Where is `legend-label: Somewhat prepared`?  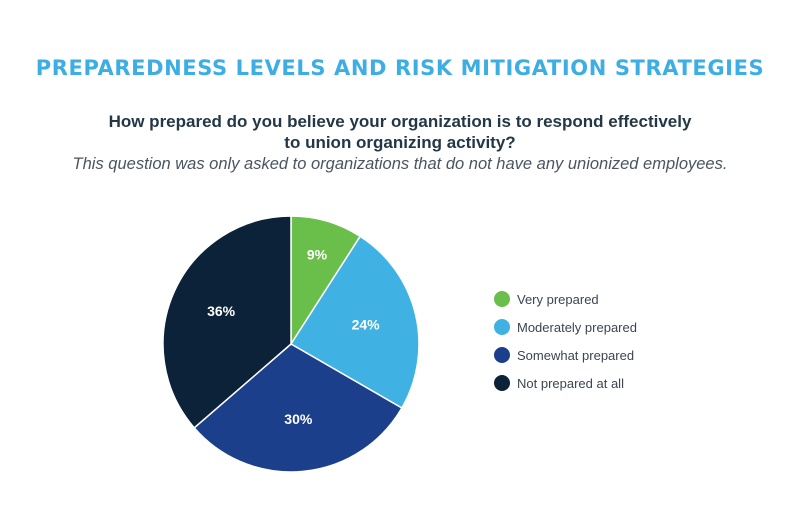
legend-label: Somewhat prepared is located at coordinates (576, 355).